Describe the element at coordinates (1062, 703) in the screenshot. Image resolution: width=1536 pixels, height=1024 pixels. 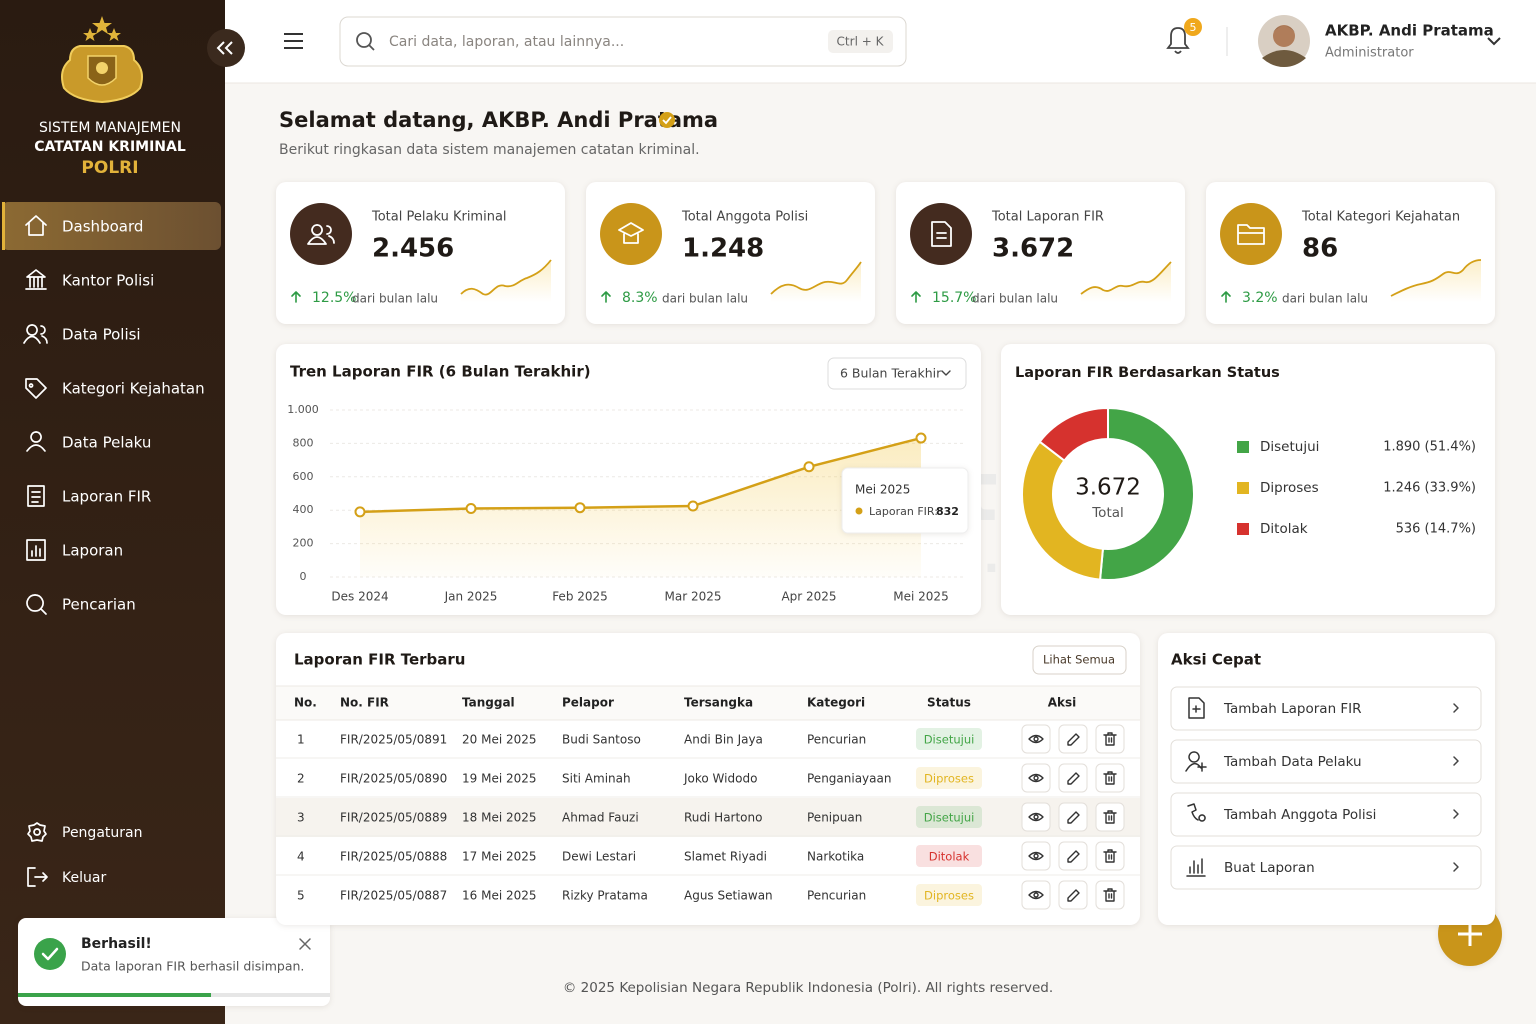
I see `table-header: Aksi` at that location.